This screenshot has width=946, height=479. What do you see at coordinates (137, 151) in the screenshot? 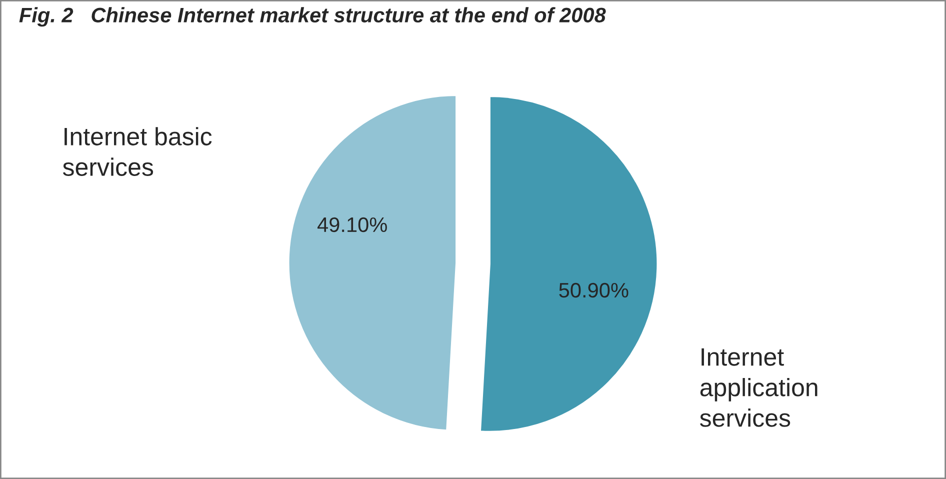
I see `slice-label: Internet basic services` at bounding box center [137, 151].